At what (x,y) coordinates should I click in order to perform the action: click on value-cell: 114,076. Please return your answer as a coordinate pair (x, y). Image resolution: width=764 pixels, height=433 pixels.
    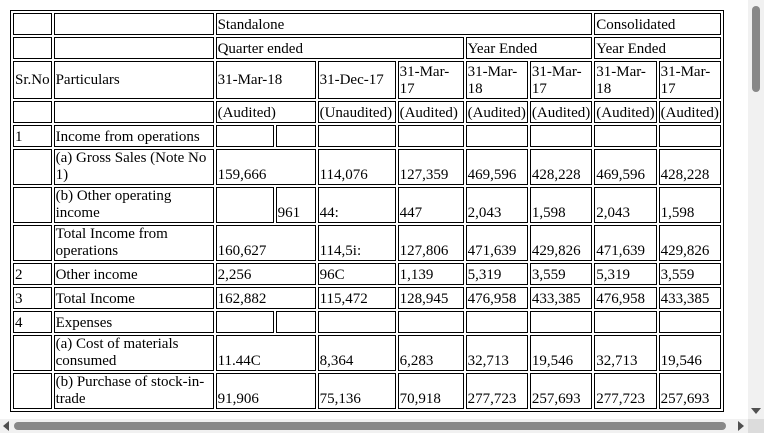
    Looking at the image, I should click on (356, 167).